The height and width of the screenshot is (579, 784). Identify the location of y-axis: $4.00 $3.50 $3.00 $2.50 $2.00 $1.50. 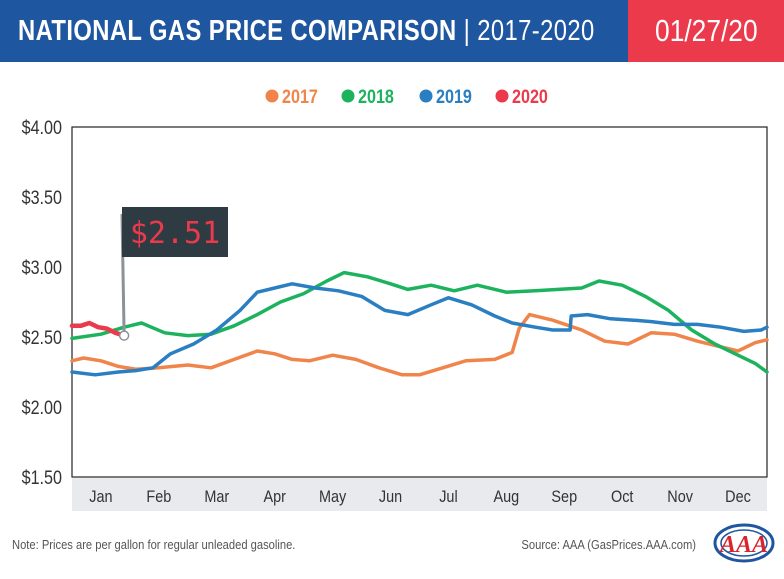
(42, 303).